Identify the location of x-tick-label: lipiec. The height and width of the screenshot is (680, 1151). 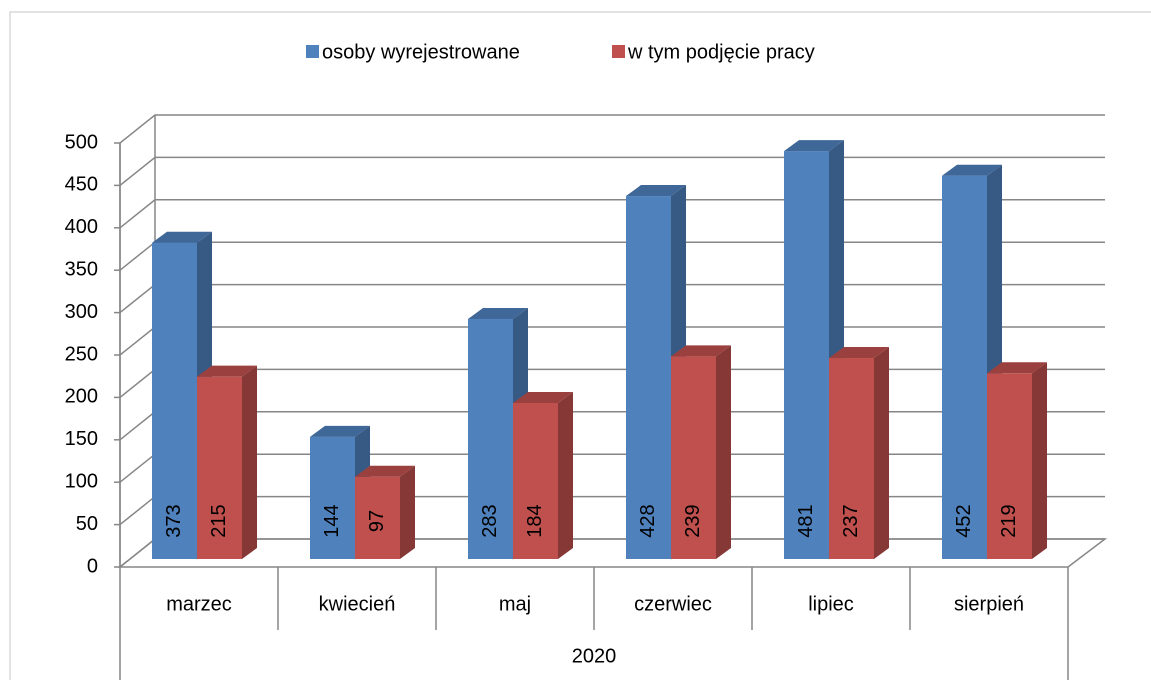
(831, 604).